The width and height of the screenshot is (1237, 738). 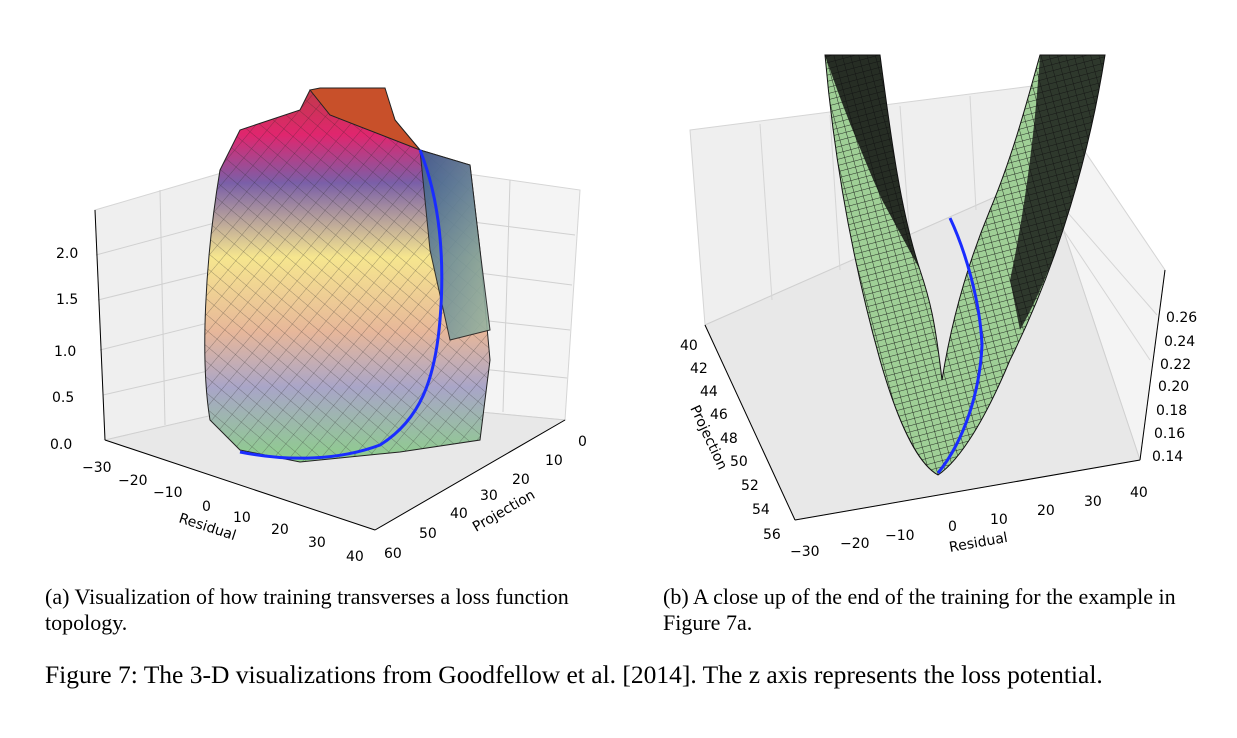 What do you see at coordinates (1169, 434) in the screenshot?
I see `z-tick: 0.16` at bounding box center [1169, 434].